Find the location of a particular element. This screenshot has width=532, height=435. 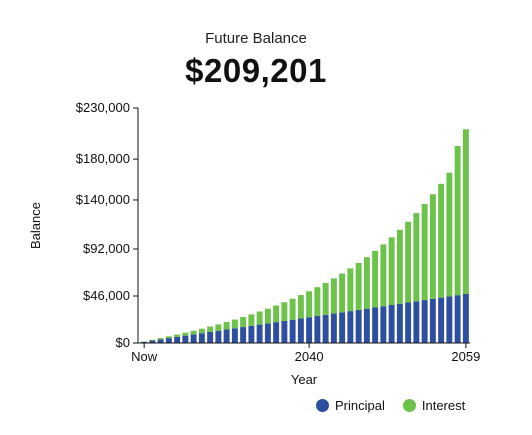

legend-item-interest: Interest is located at coordinates (434, 405).